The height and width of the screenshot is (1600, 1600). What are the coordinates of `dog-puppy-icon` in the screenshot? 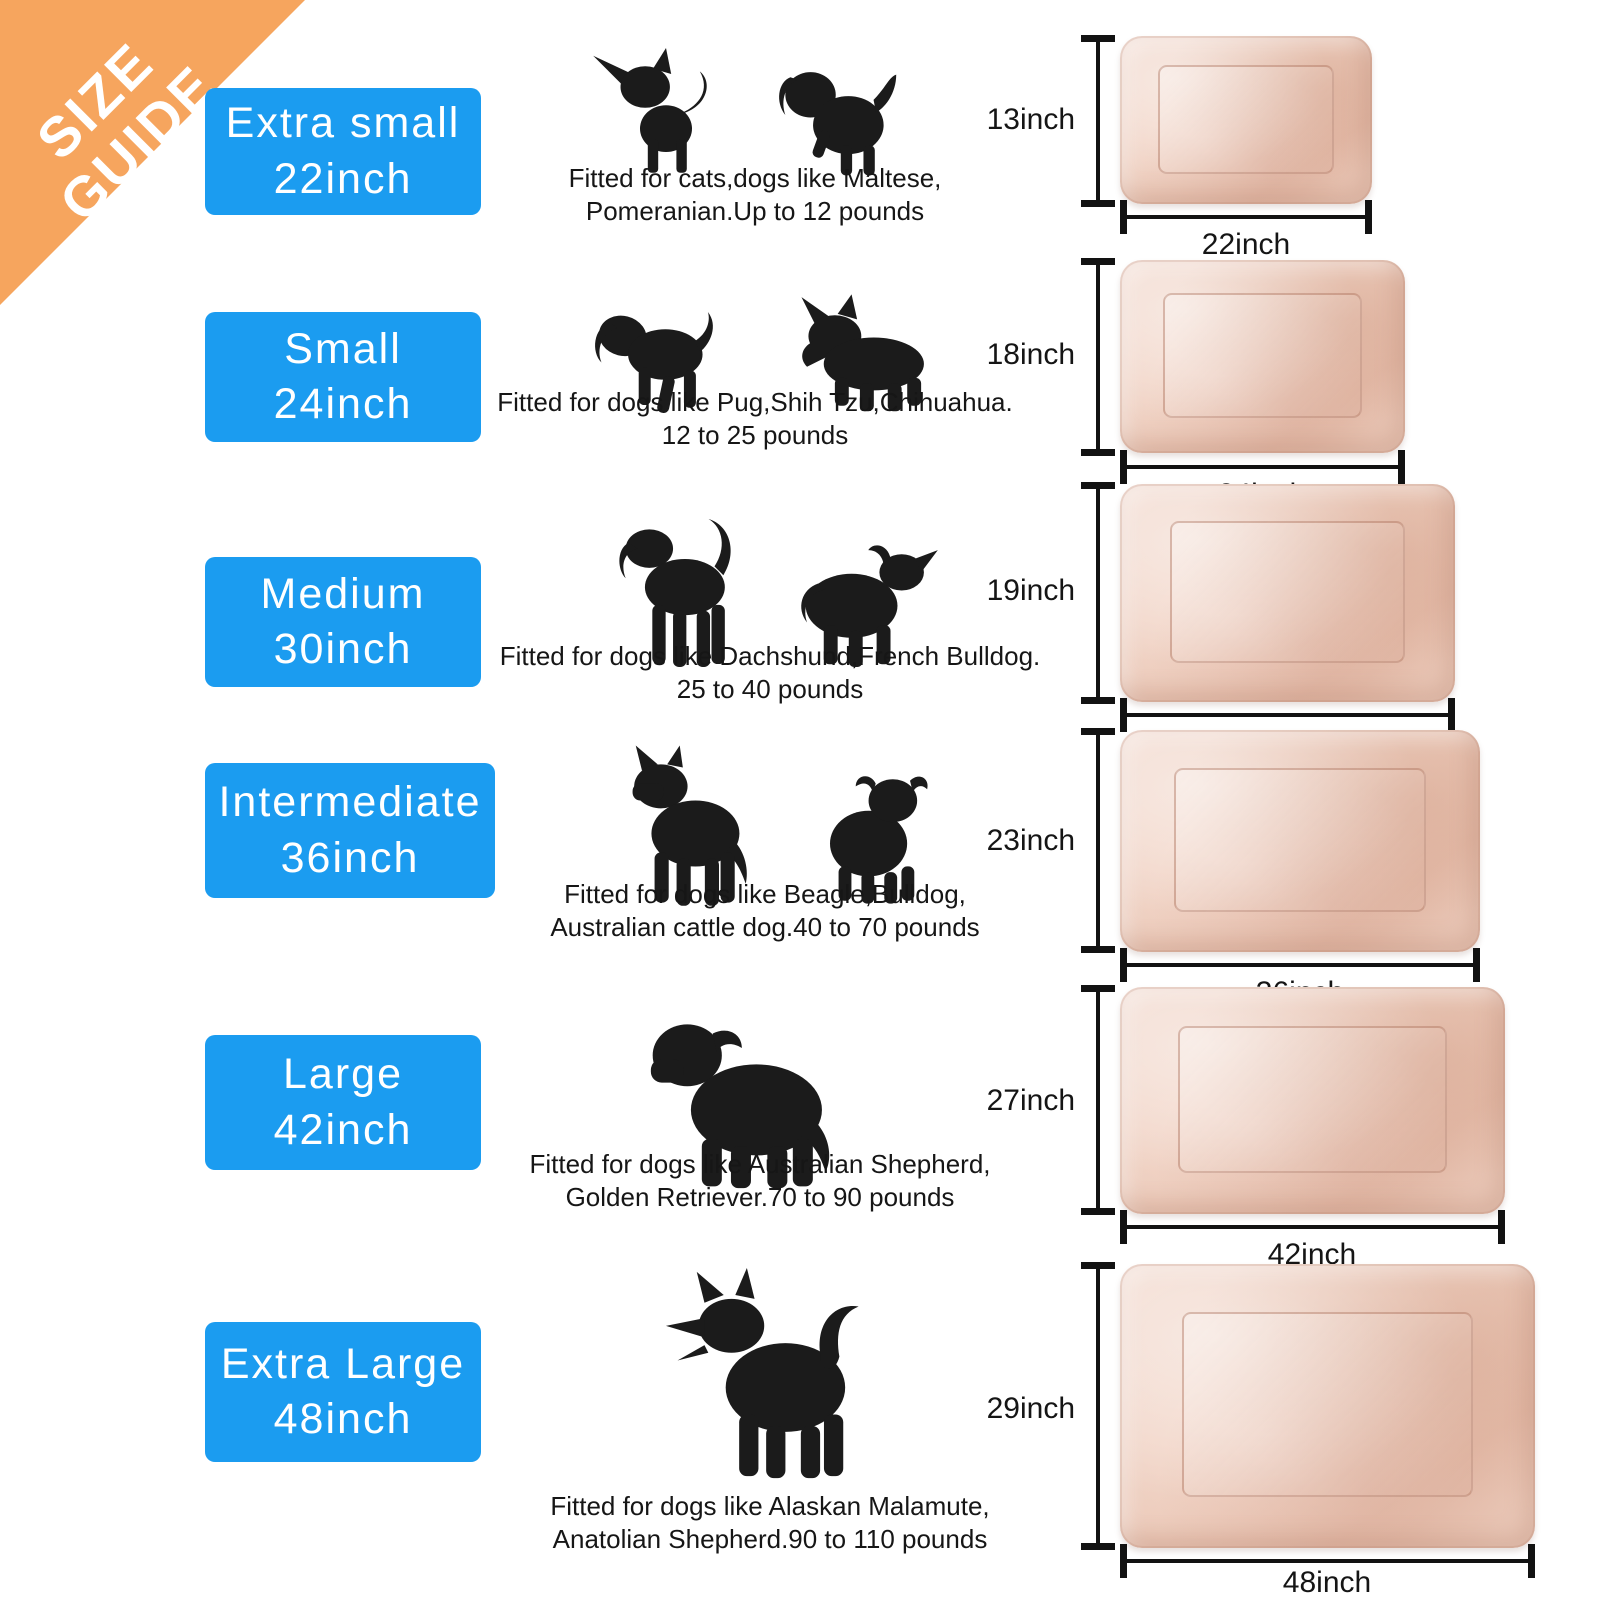 It's located at (837, 115).